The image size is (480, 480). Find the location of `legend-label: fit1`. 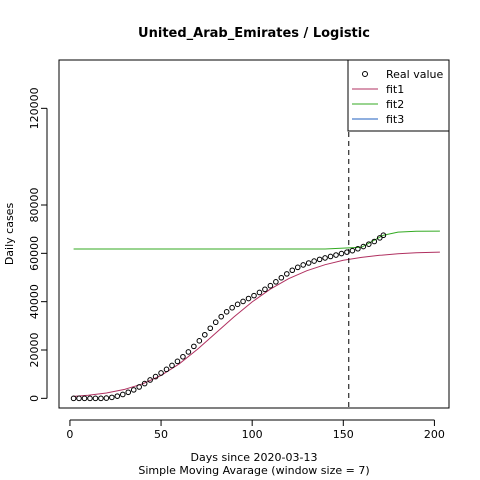

legend-label: fit1 is located at coordinates (395, 89).